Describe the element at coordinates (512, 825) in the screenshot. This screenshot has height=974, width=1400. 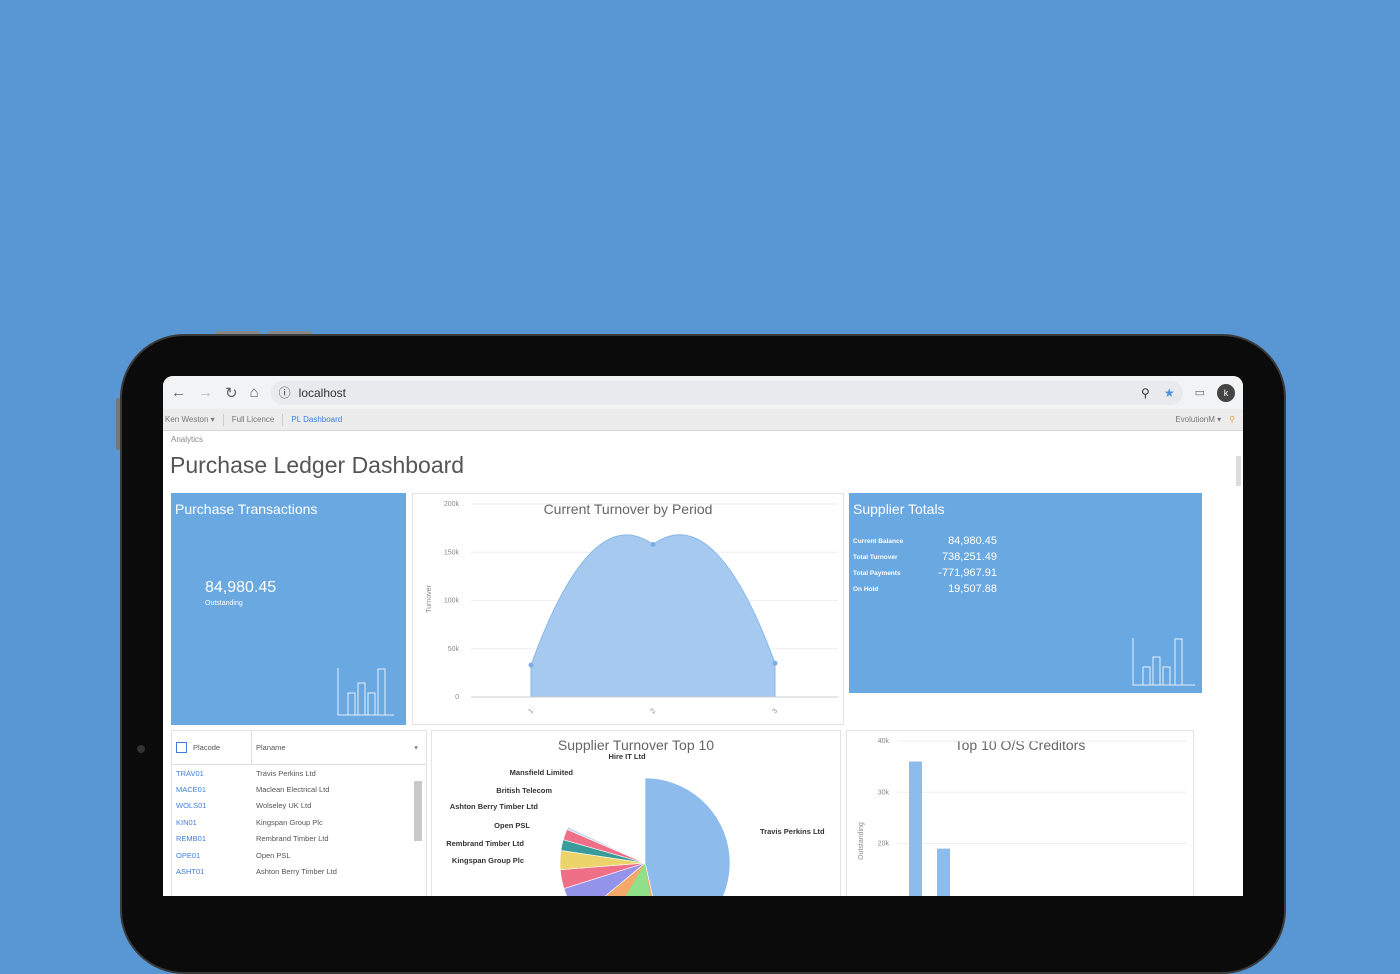
I see `pie-label: Open PSL` at that location.